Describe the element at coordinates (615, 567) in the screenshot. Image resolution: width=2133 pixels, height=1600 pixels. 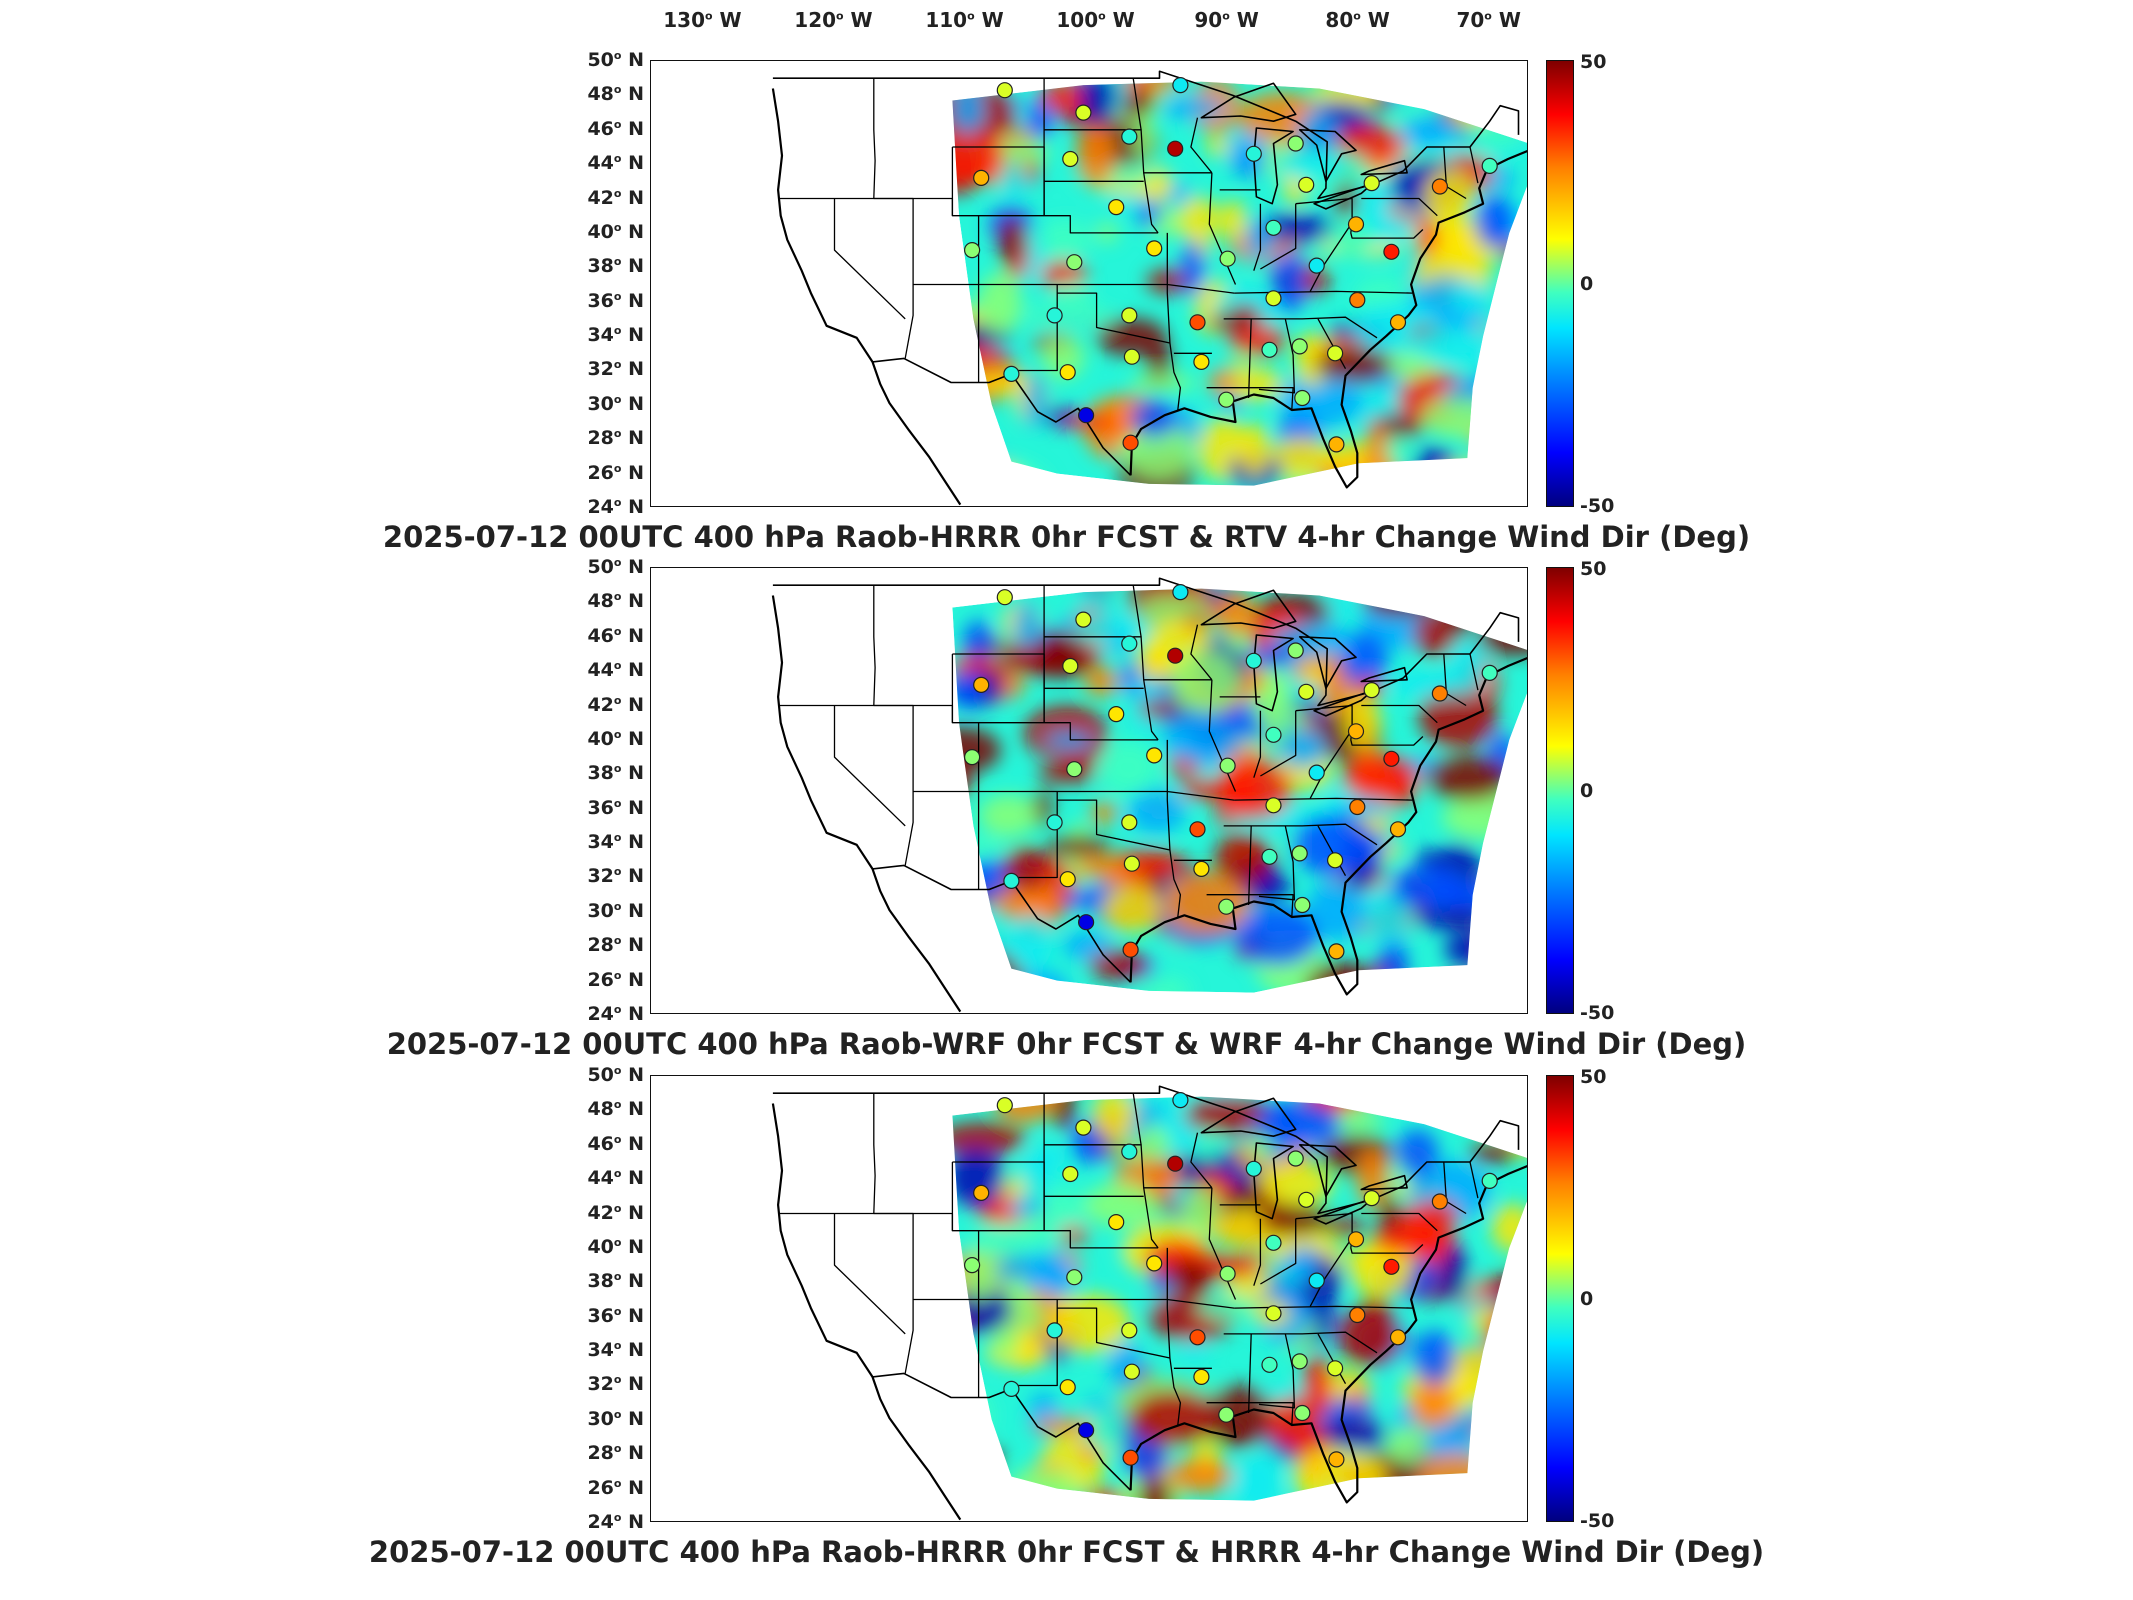
I see `latitude-label: 50o N` at that location.